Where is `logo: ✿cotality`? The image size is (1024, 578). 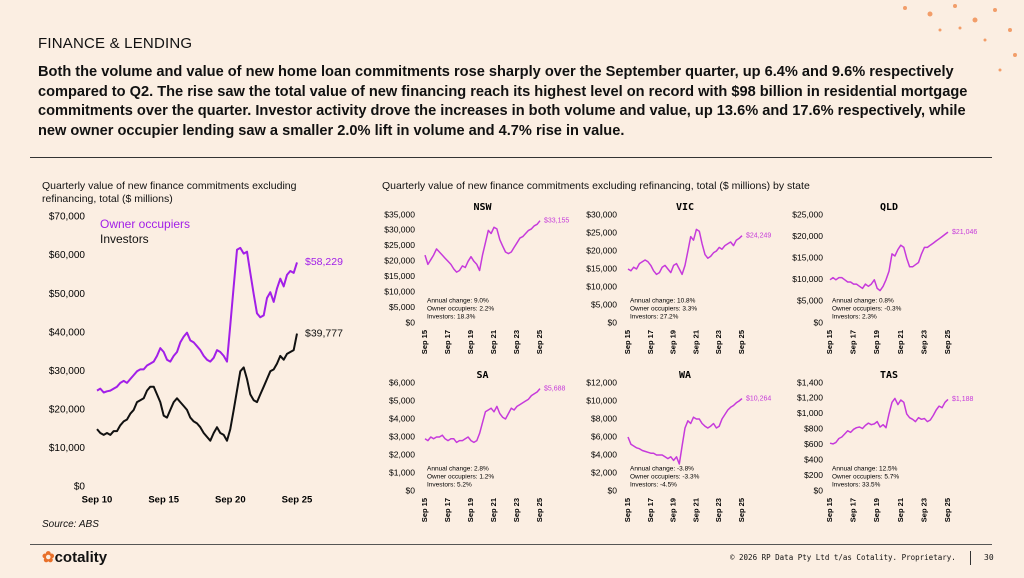
logo: ✿cotality is located at coordinates (74, 557).